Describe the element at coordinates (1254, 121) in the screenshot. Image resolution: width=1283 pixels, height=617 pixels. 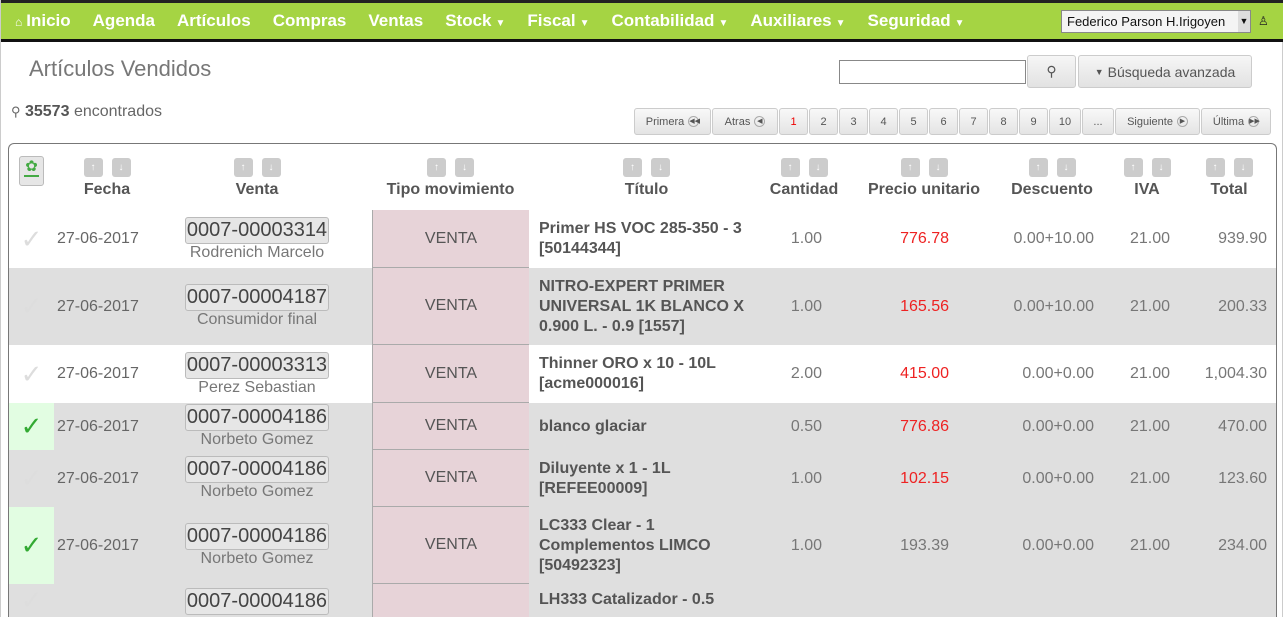
I see `arrow-icon: ▶▶` at that location.